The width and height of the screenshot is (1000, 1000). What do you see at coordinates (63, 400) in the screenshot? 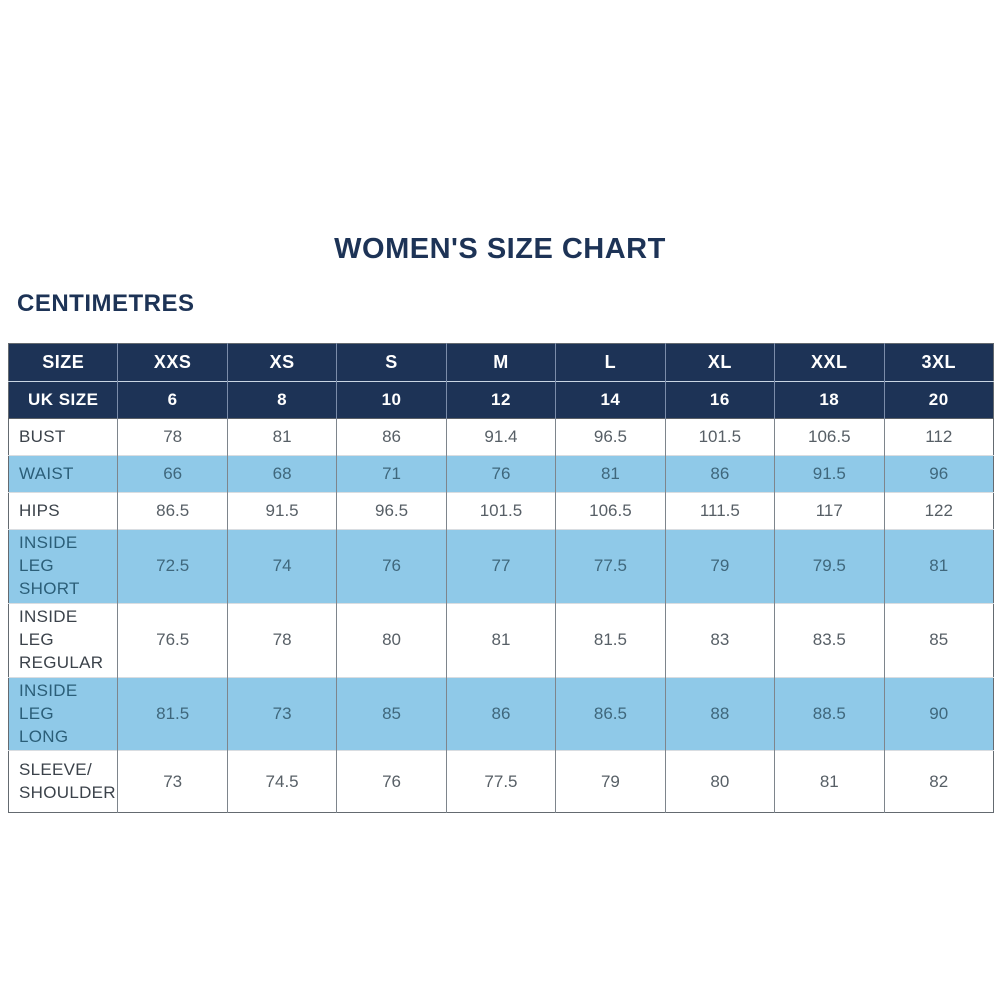
I see `row-label: UK SIZE` at bounding box center [63, 400].